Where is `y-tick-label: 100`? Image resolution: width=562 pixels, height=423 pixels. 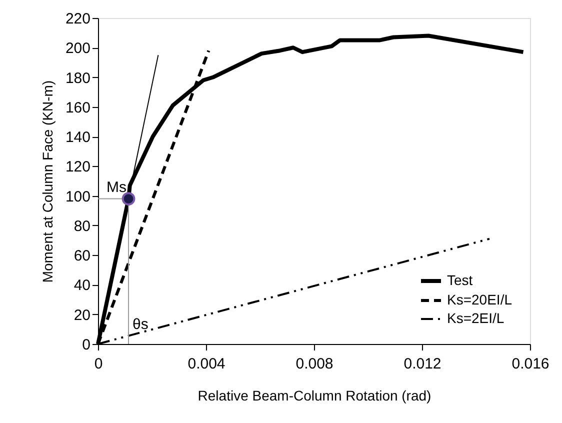 y-tick-label: 100 is located at coordinates (77, 197).